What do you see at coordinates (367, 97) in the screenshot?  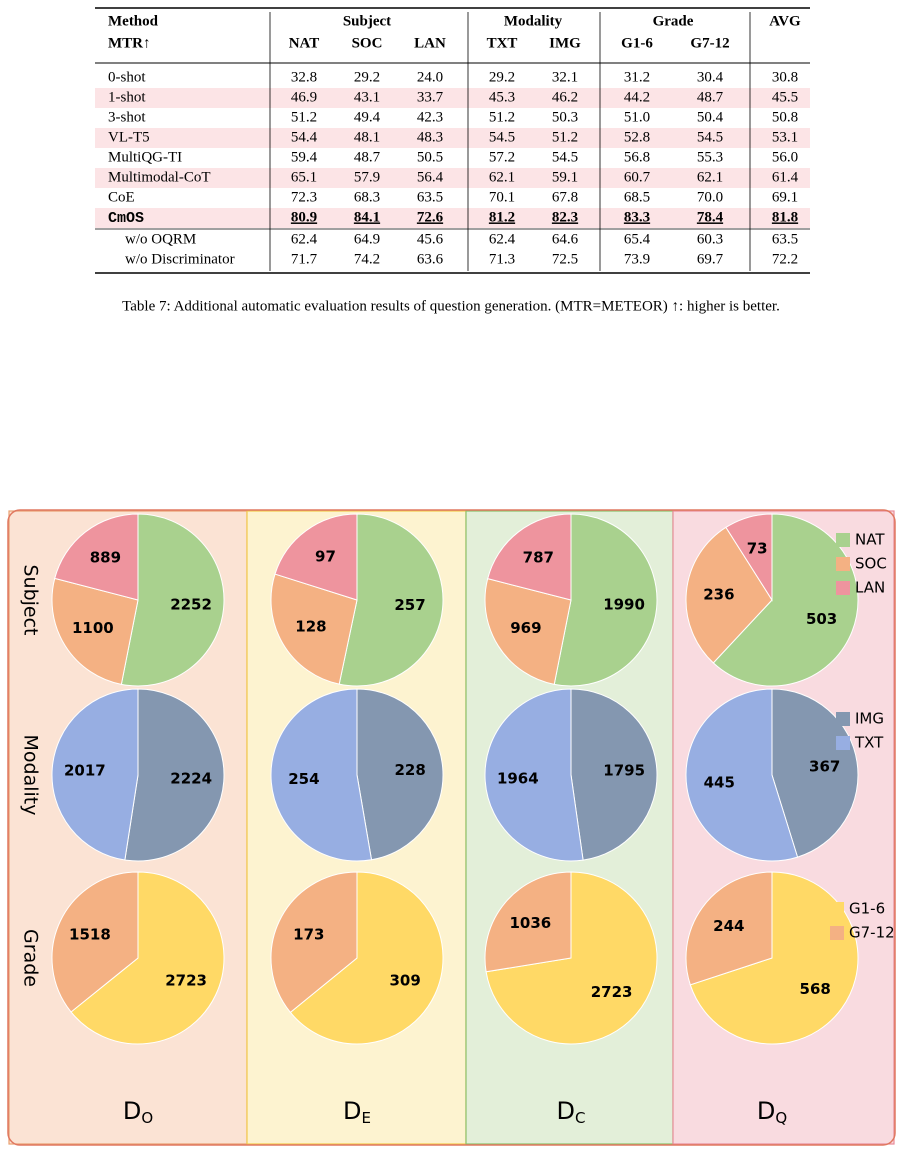 I see `score: 43.1` at bounding box center [367, 97].